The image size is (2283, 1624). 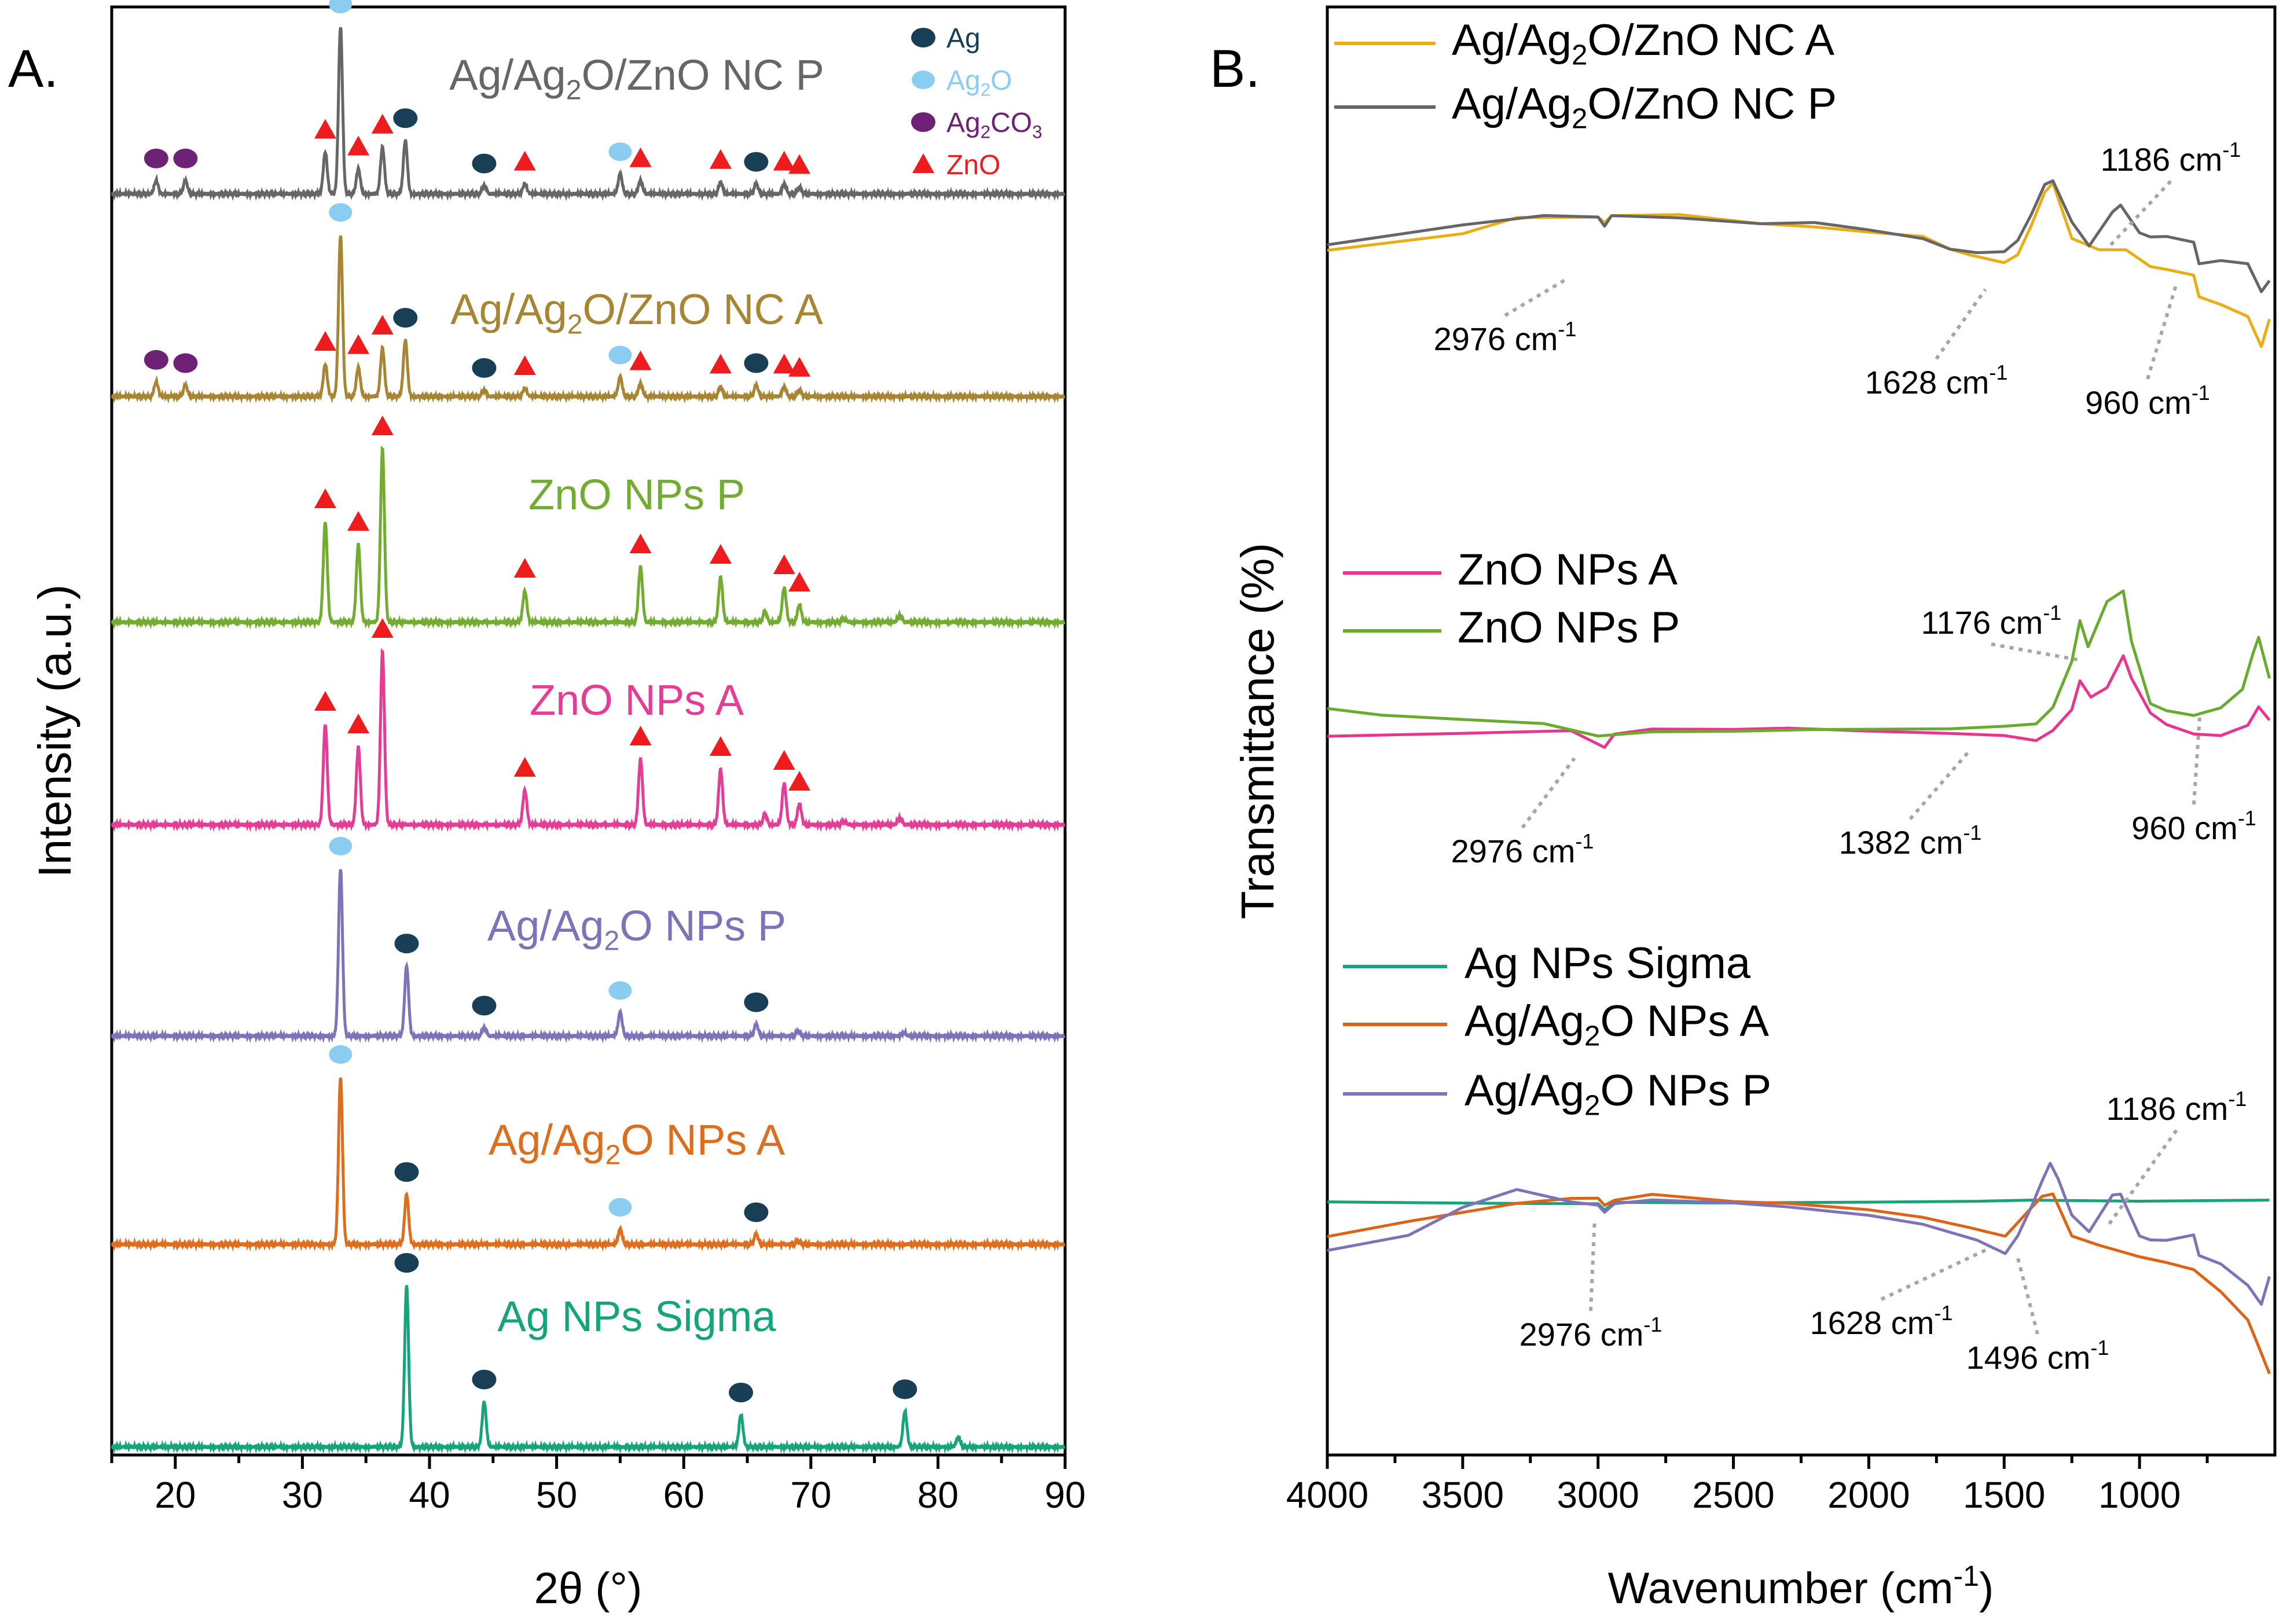 I want to click on ftir-legend-label-2-1-part: Ag/Ag, so click(x=1524, y=1021).